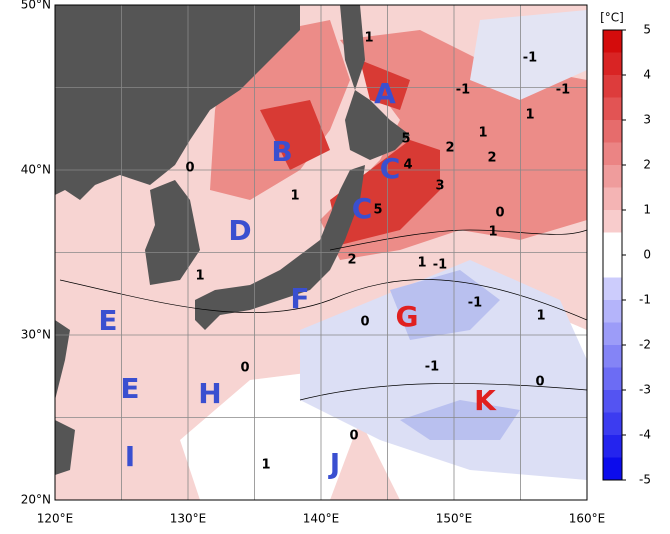 This screenshot has height=534, width=670. Describe the element at coordinates (36, 335) in the screenshot. I see `lat-label: 30°N` at that location.